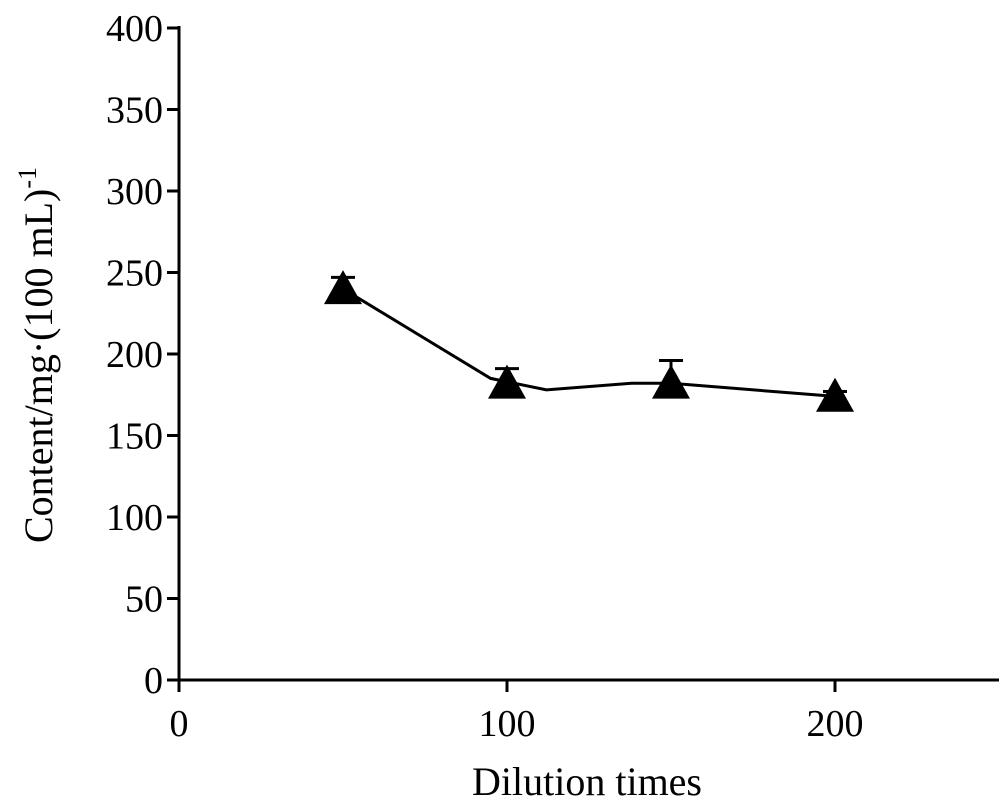 The width and height of the screenshot is (1000, 811). What do you see at coordinates (835, 724) in the screenshot?
I see `x-tick-label: 200` at bounding box center [835, 724].